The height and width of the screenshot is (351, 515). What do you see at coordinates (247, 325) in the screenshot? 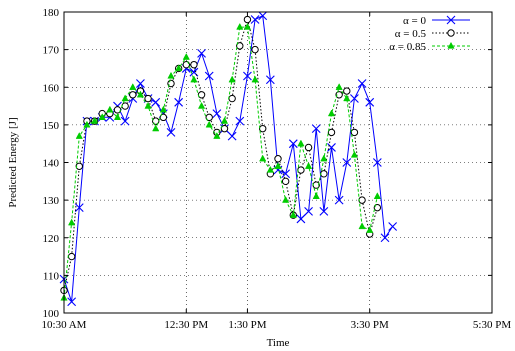
I see `x-tick-label: 1:30 PM` at bounding box center [247, 325].